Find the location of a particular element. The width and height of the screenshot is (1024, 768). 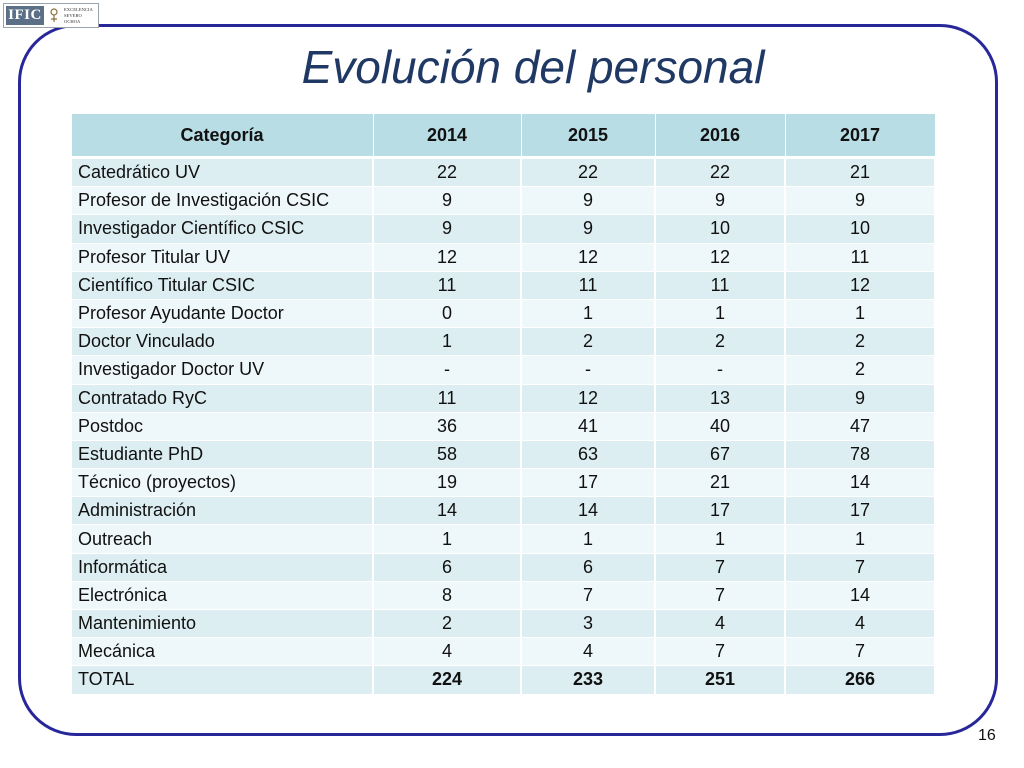

table-row: Profesor Ayudante Doctor 0 1 1 1 is located at coordinates (503, 313).